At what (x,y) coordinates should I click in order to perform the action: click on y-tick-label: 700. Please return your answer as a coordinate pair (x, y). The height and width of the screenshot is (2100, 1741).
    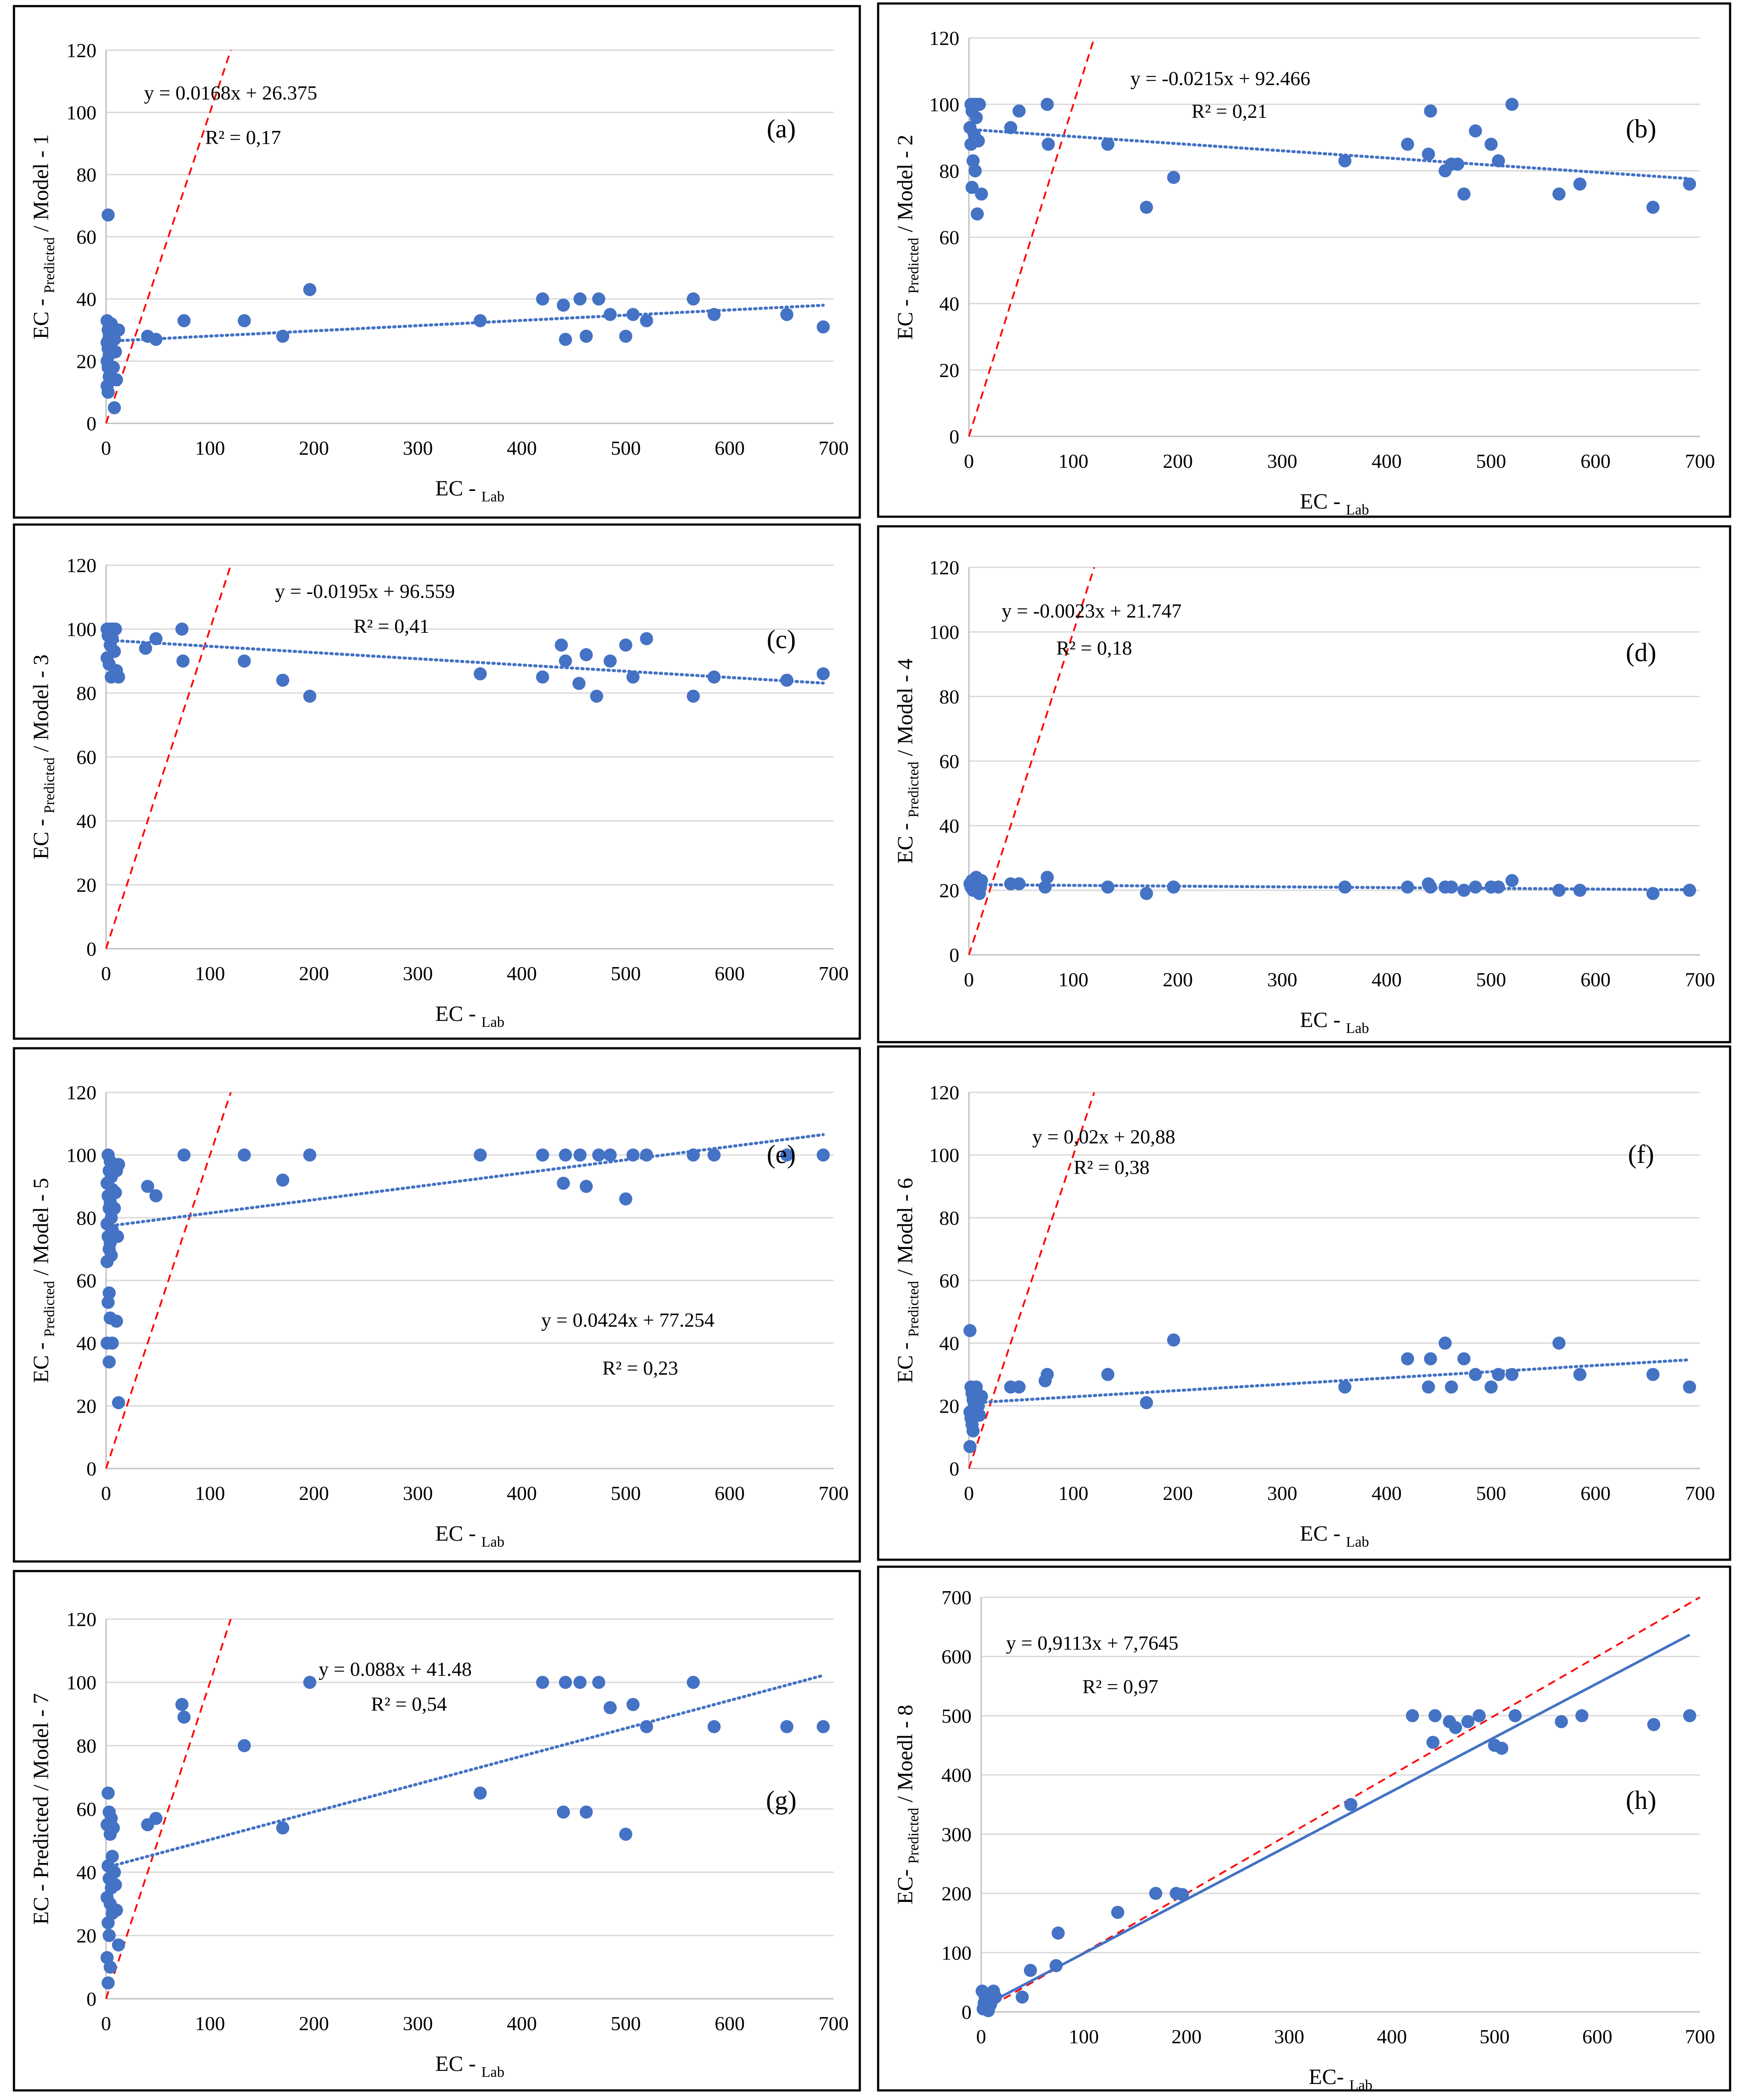
    Looking at the image, I should click on (956, 1597).